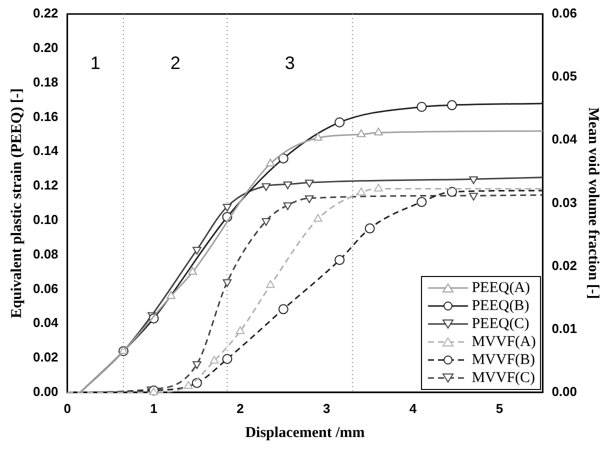  I want to click on y2-tick-label: 0.02, so click(565, 265).